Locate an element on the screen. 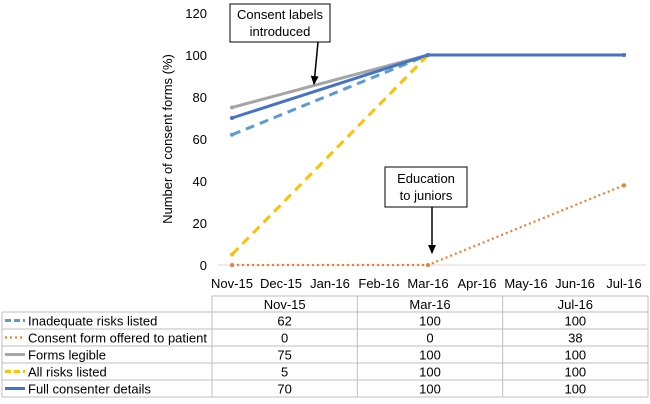 The image size is (650, 404). table-series-label: Consent form offered to patient is located at coordinates (117, 338).